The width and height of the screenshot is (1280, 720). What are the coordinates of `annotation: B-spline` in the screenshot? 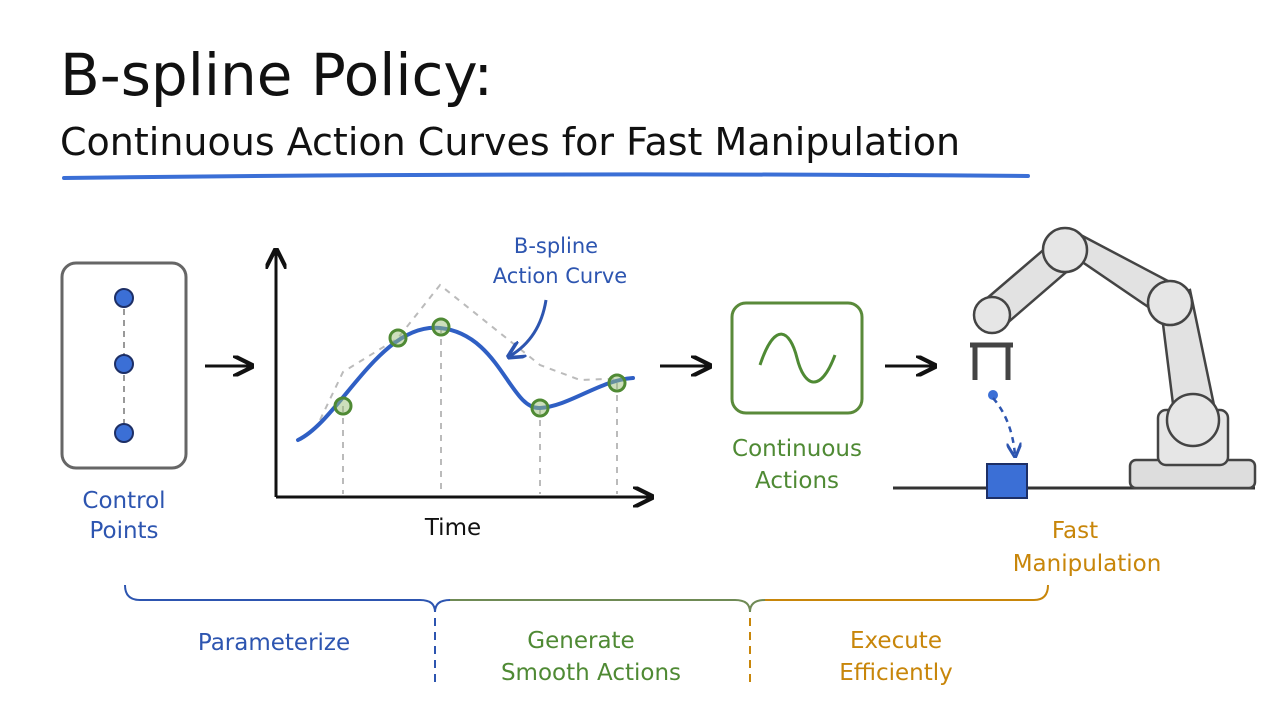 It's located at (556, 246).